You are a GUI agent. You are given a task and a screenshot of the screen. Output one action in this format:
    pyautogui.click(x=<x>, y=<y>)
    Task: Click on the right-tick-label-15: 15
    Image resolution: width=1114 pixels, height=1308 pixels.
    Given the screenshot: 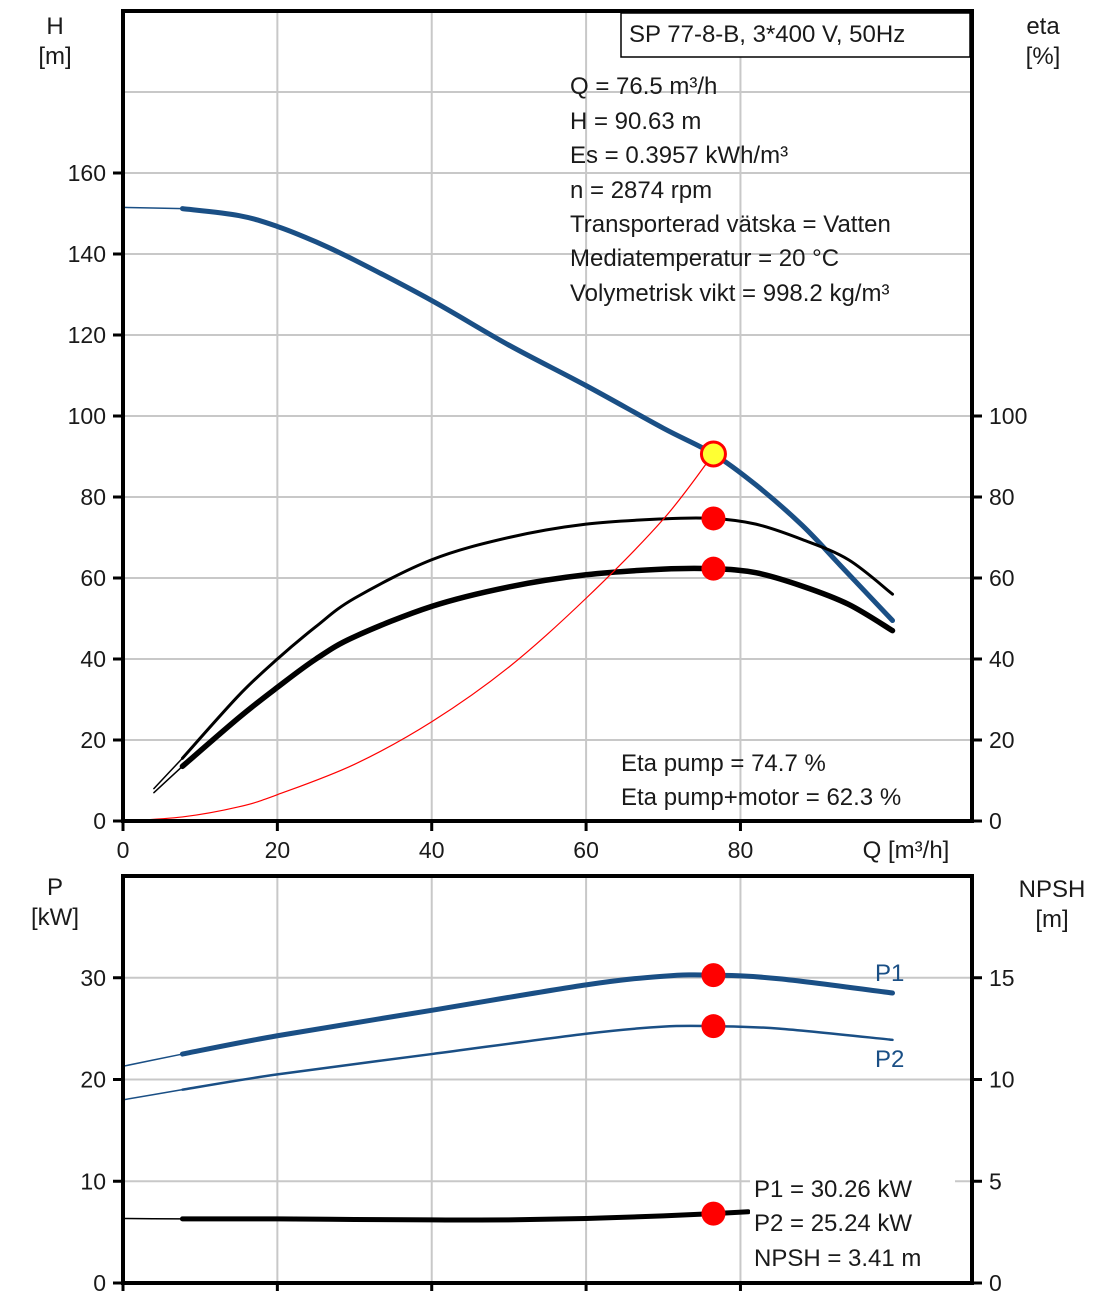 What is the action you would take?
    pyautogui.click(x=1002, y=978)
    